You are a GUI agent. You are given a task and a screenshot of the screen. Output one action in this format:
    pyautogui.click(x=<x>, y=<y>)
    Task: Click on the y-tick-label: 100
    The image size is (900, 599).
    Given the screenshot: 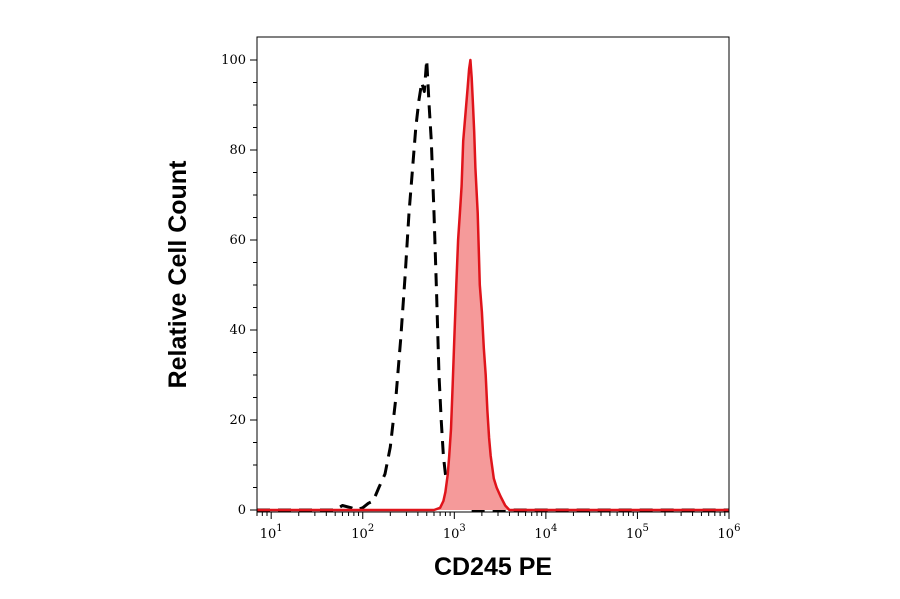 What is the action you would take?
    pyautogui.click(x=233, y=60)
    